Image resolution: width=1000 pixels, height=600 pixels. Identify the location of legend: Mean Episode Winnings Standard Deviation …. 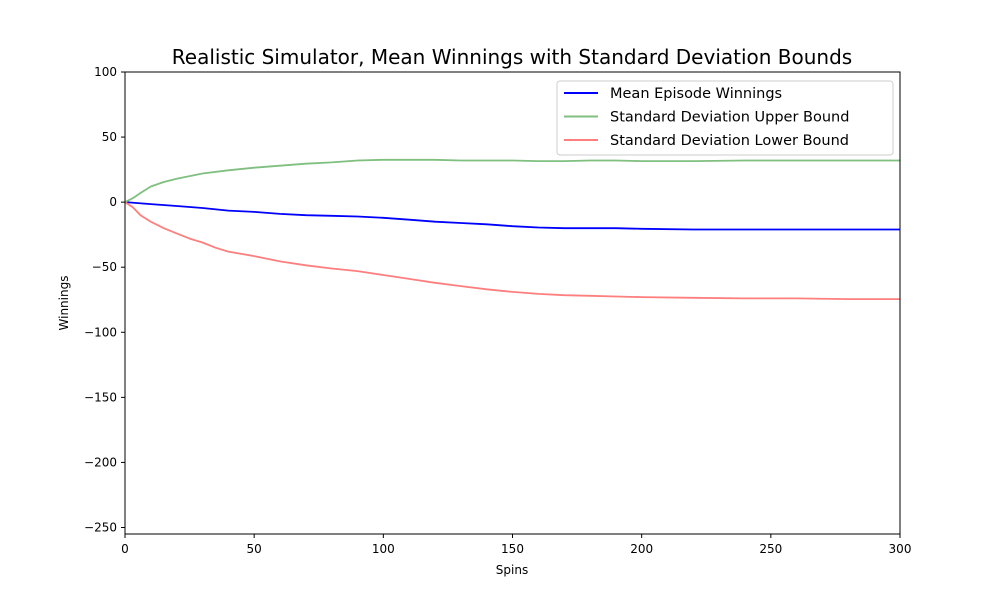
(725, 118).